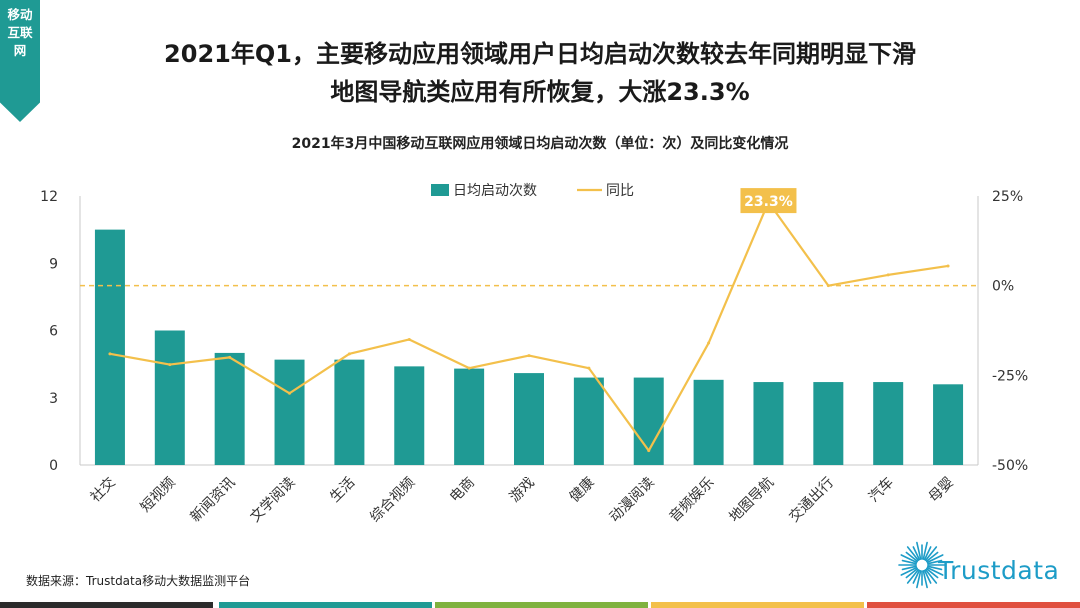 This screenshot has width=1080, height=608. Describe the element at coordinates (1010, 376) in the screenshot. I see `y-right-tick-label: -25%` at that location.